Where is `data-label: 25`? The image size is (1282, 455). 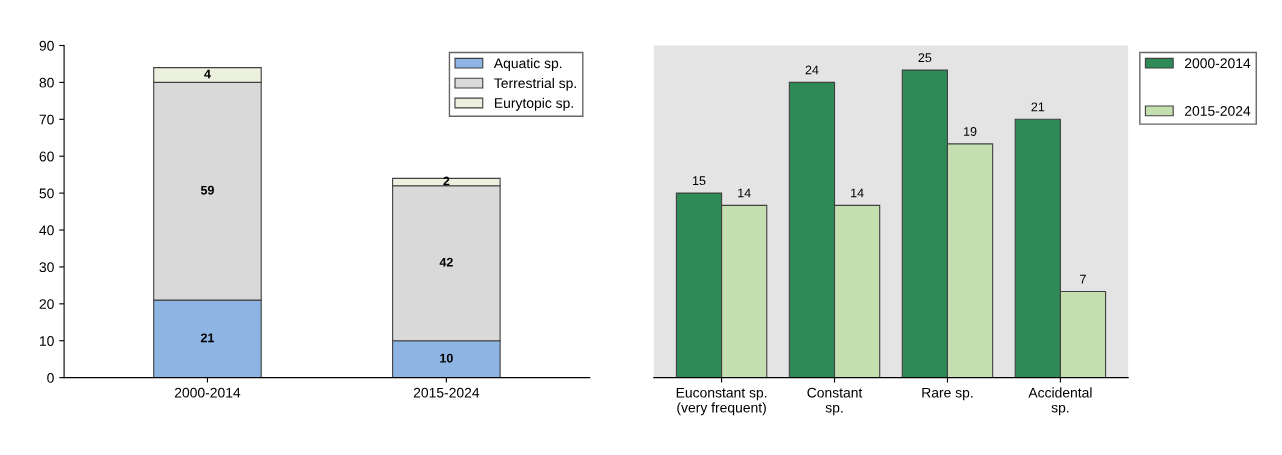 data-label: 25 is located at coordinates (925, 58).